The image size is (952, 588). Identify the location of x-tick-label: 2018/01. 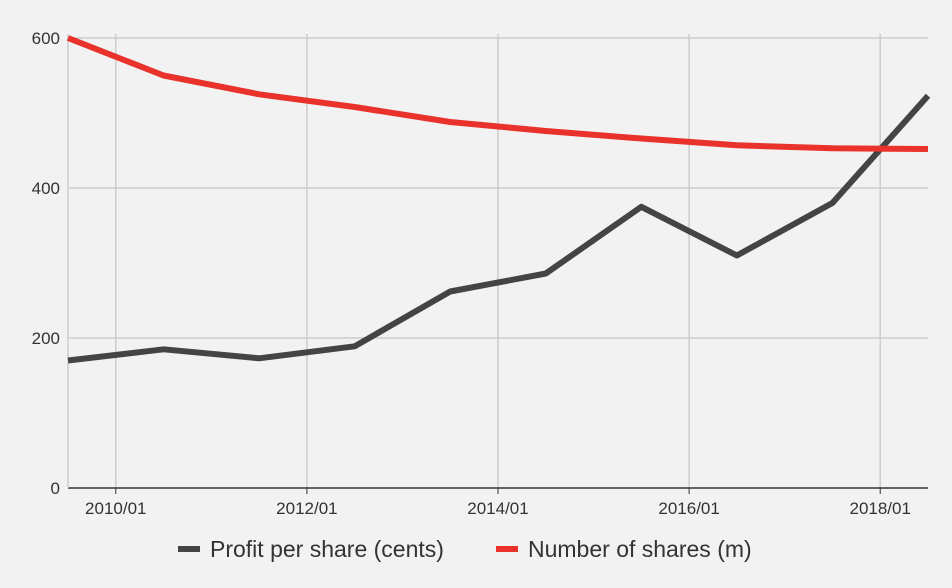
(879, 508).